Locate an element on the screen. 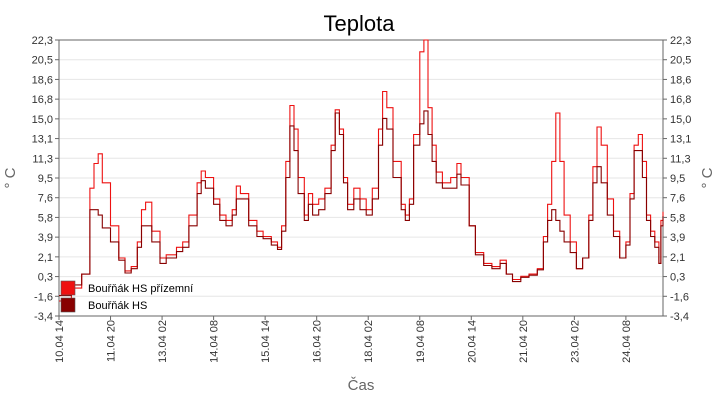 The height and width of the screenshot is (400, 720). x-axis-title: Čas is located at coordinates (361, 385).